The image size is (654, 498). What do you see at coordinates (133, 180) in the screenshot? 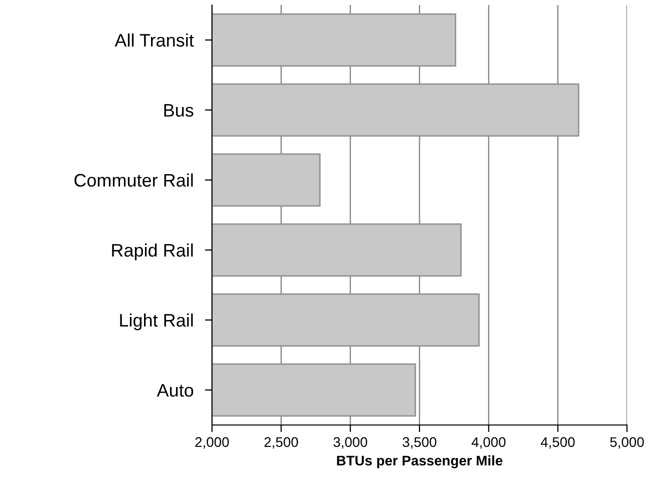
I see `y-tick-label: Commuter Rail` at bounding box center [133, 180].